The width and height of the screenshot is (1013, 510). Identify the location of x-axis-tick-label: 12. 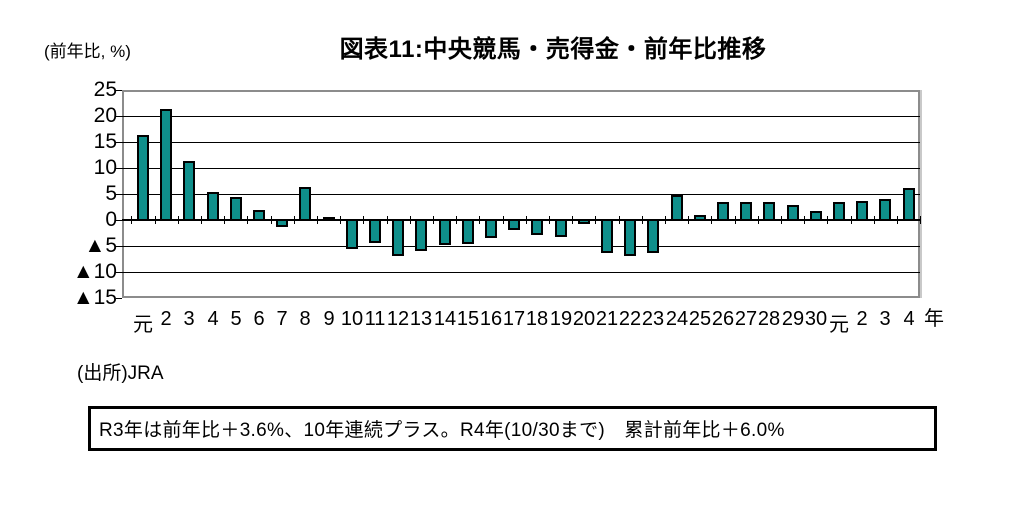
(398, 319).